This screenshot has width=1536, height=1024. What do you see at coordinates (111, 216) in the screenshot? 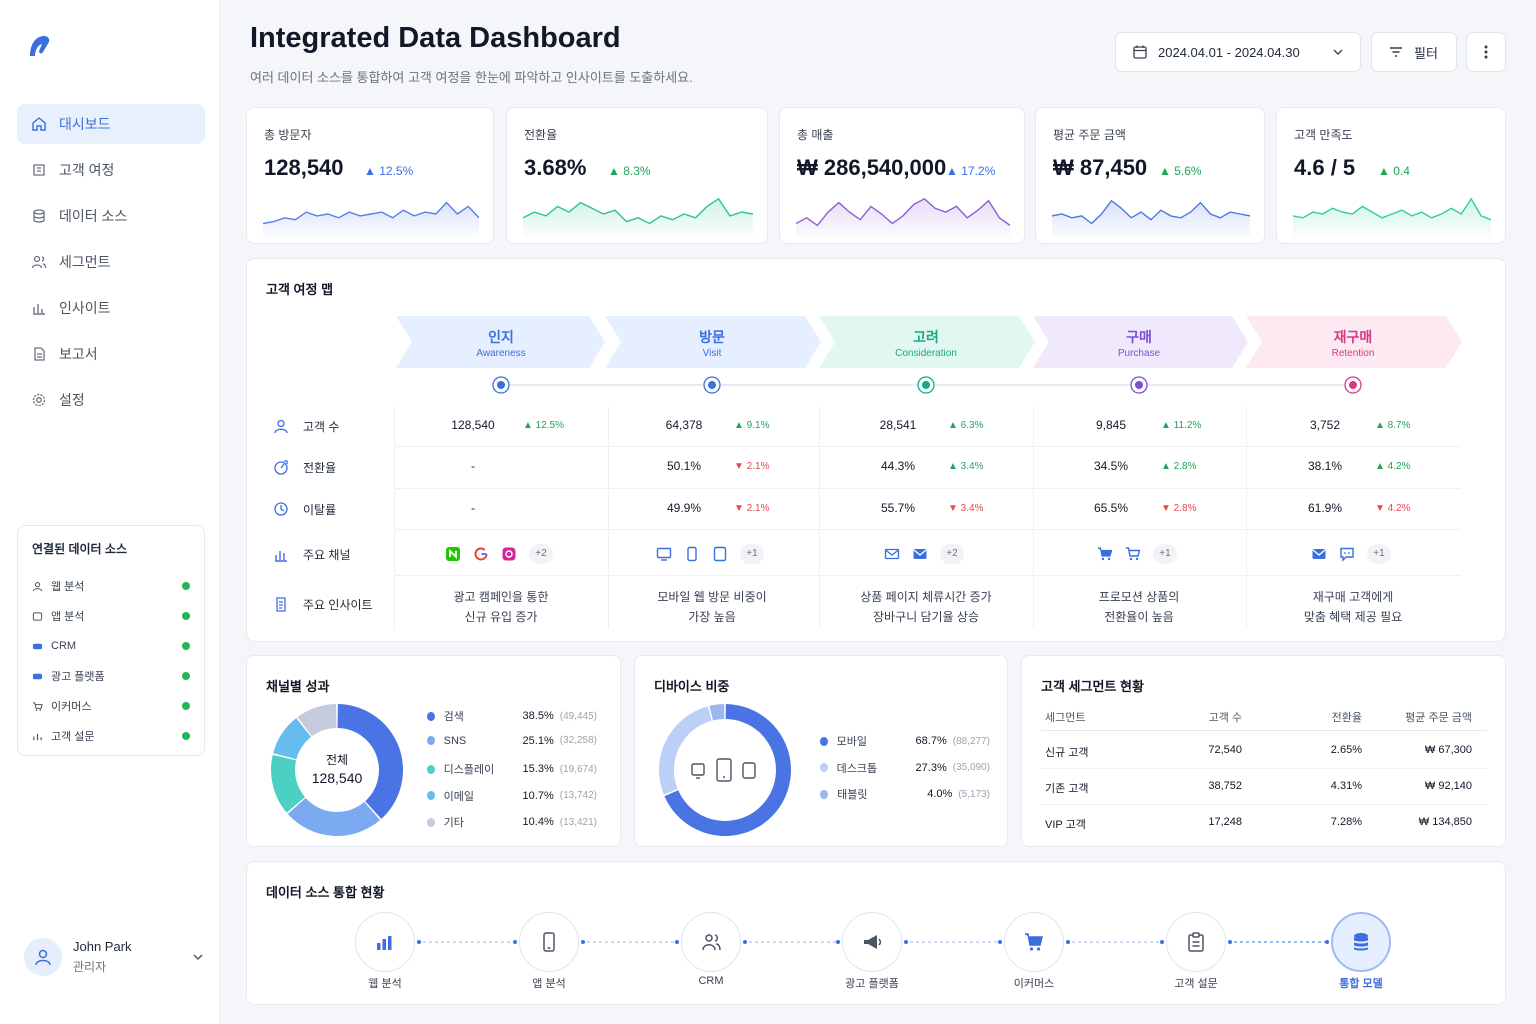
I see `sidebar-item-data-sources: 데이터 소스` at bounding box center [111, 216].